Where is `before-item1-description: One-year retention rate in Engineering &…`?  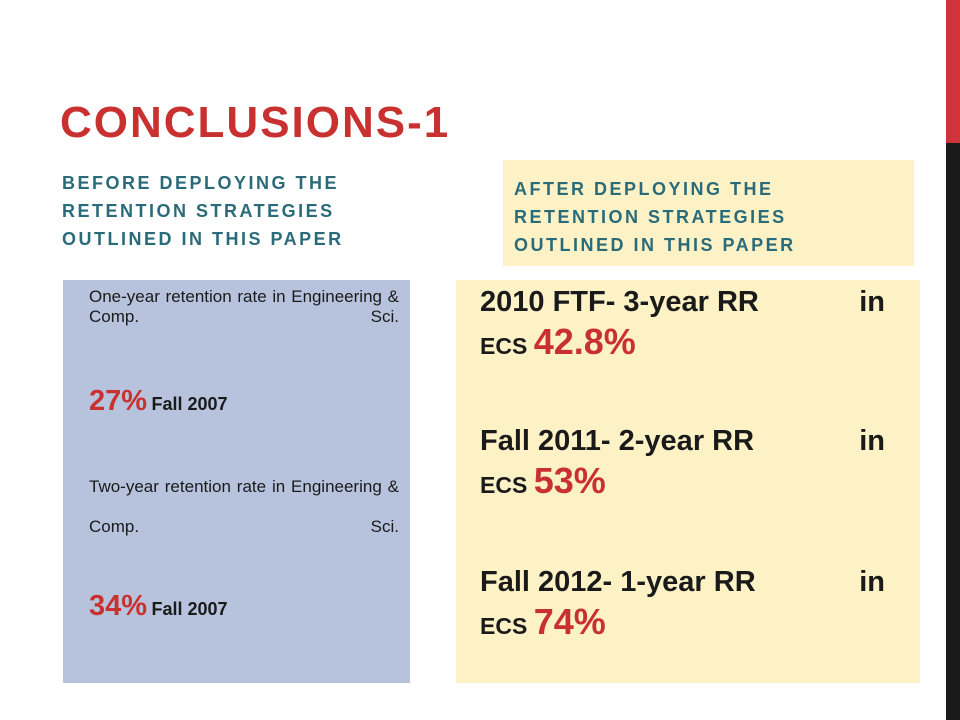
before-item1-description: One-year retention rate in Engineering &… is located at coordinates (244, 306).